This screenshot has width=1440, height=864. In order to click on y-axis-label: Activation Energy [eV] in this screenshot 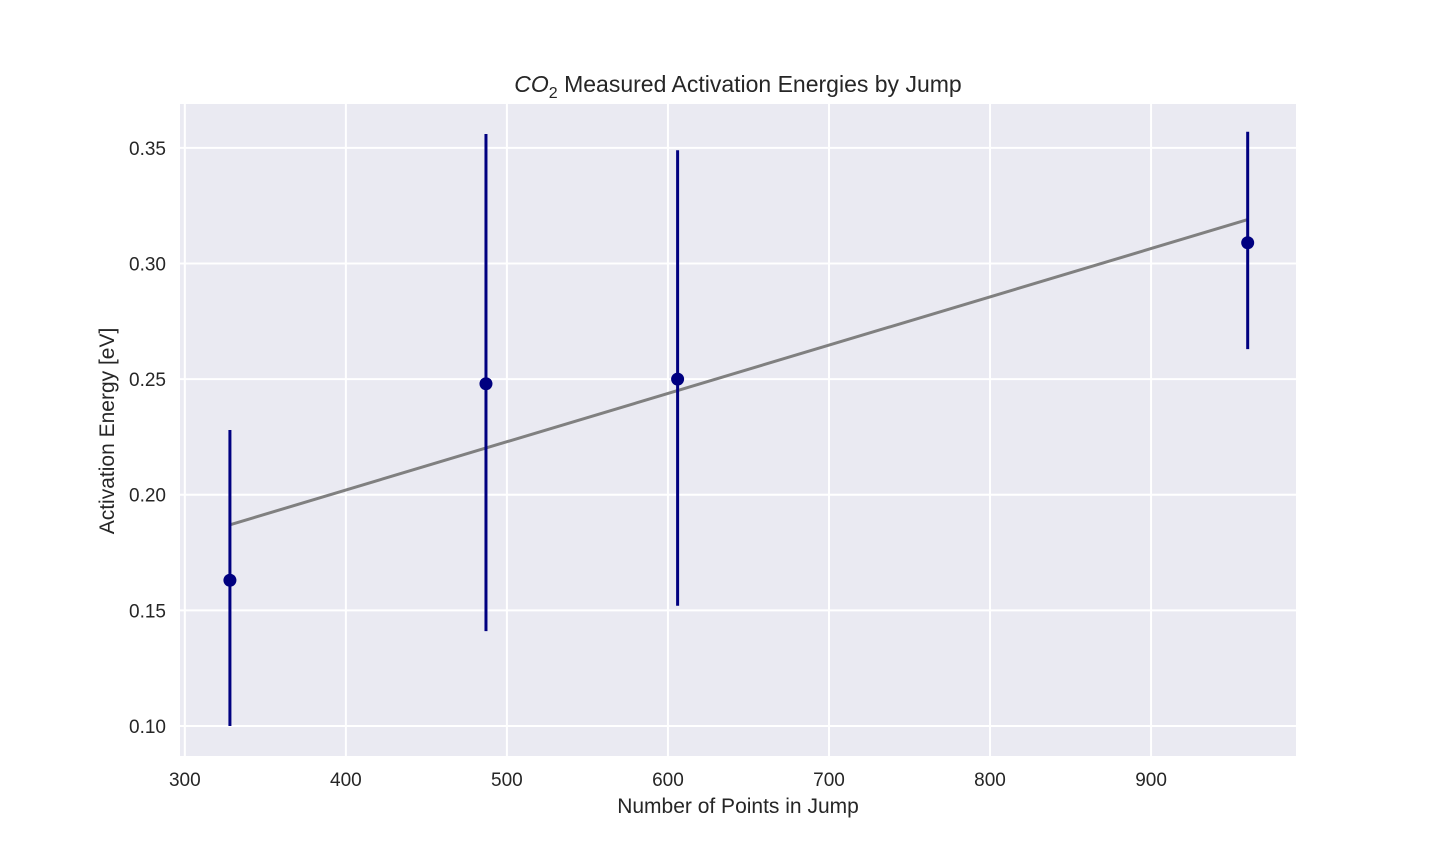, I will do `click(107, 431)`.